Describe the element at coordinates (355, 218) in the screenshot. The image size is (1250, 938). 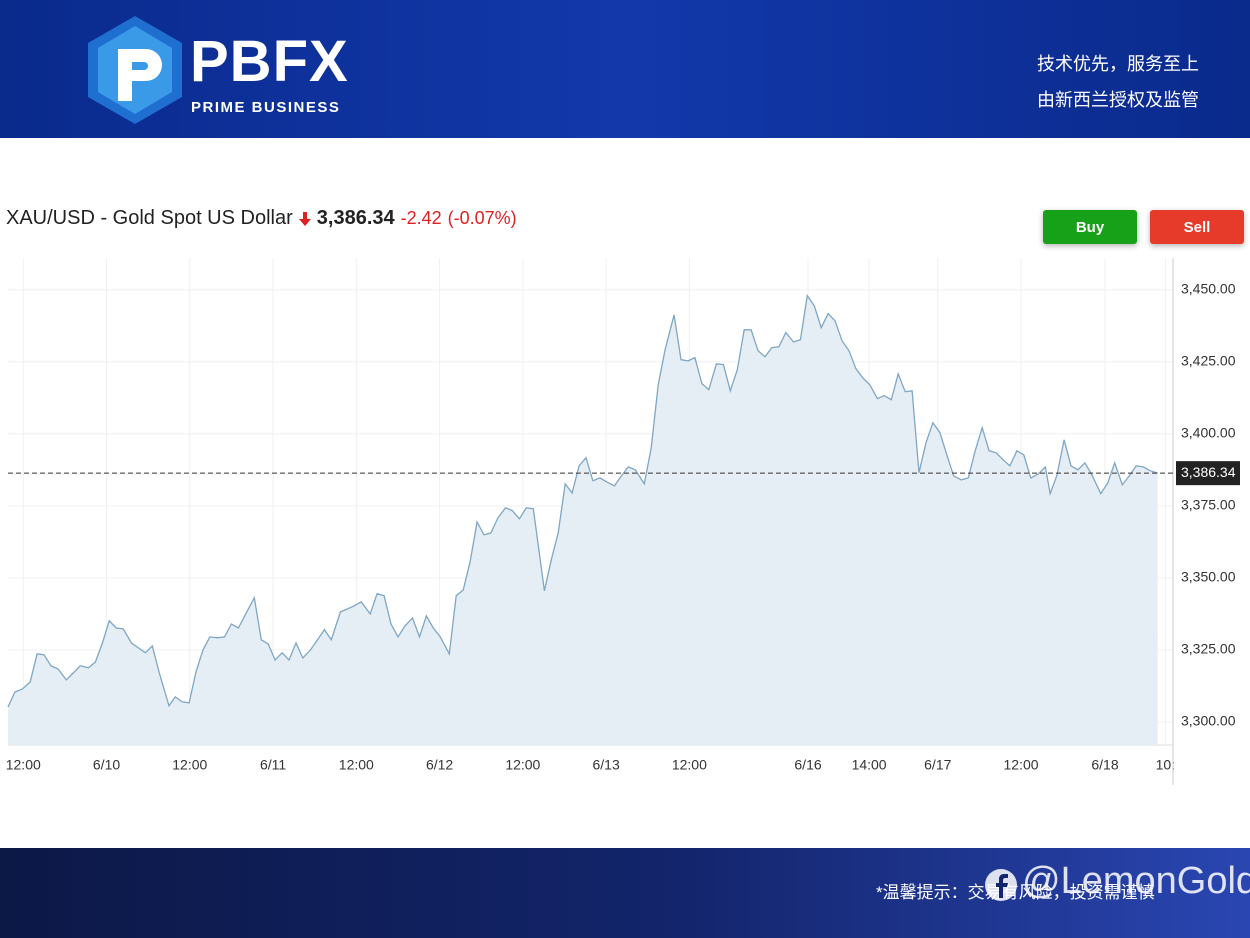
I see `price: 3,386.34` at that location.